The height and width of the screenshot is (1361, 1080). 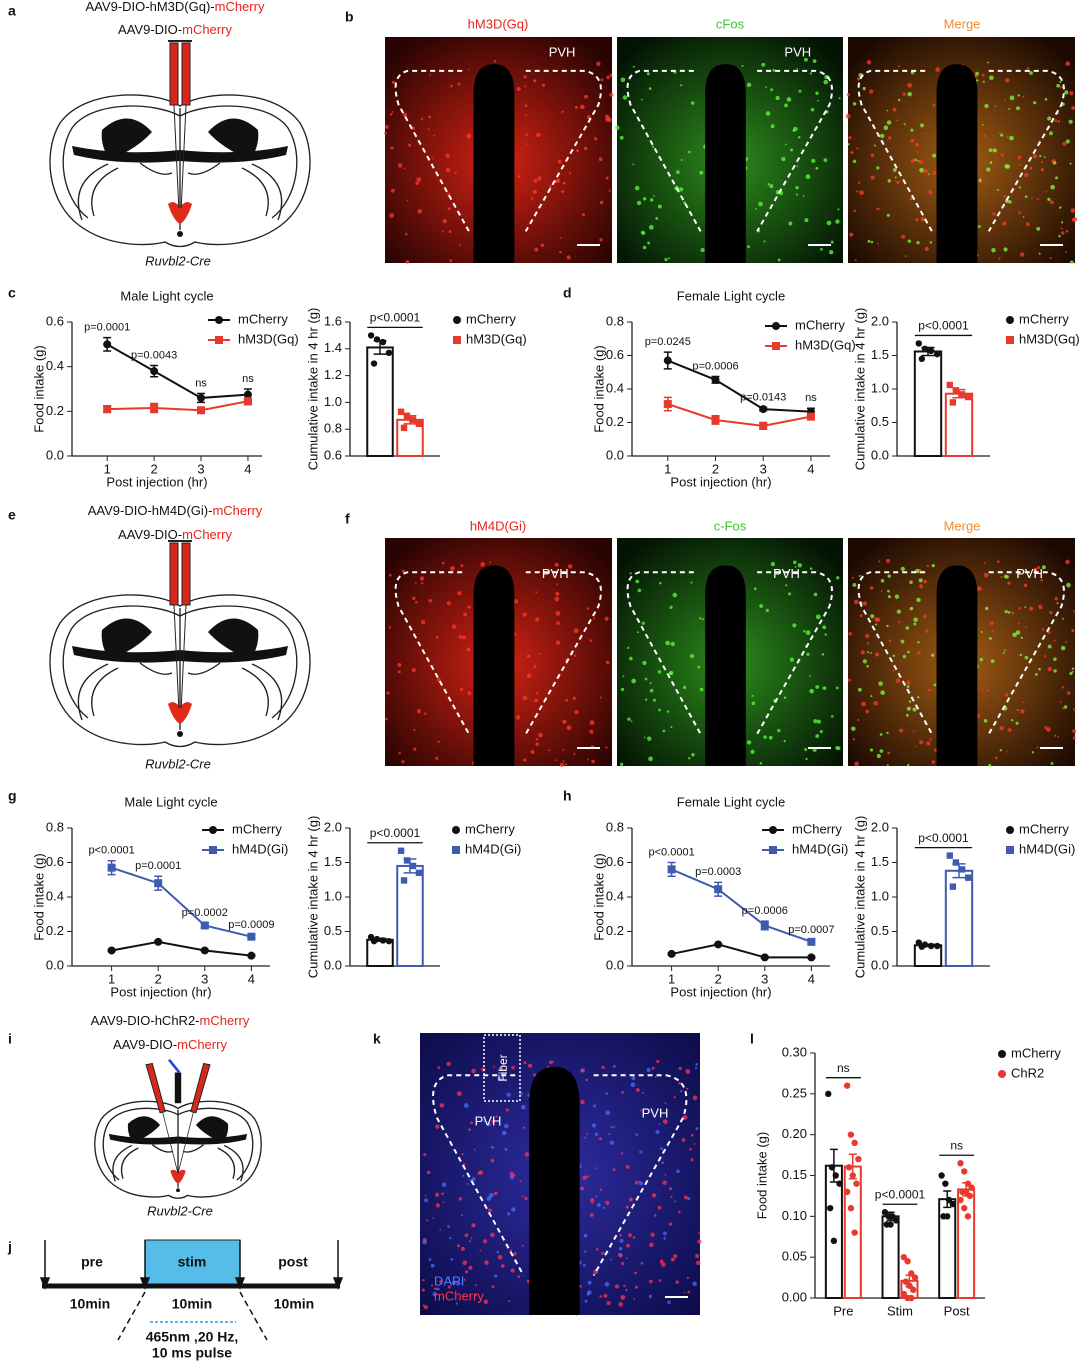 I want to click on x-tick-label: 3, so click(x=764, y=978).